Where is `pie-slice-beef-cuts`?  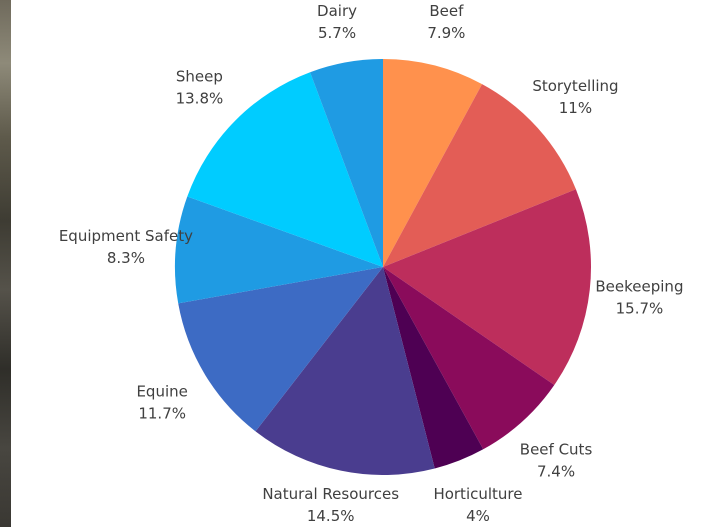 pie-slice-beef-cuts is located at coordinates (469, 358).